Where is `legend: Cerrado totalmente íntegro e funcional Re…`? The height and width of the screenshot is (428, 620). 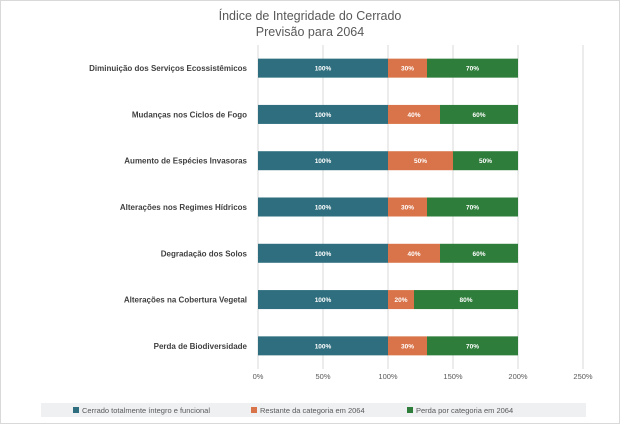
legend: Cerrado totalmente íntegro e funcional Re… is located at coordinates (313, 410).